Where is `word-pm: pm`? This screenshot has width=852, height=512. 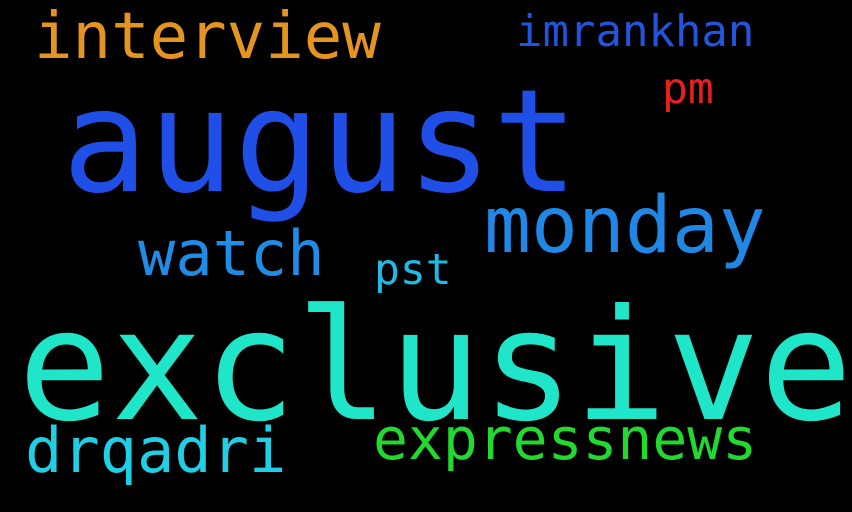
word-pm: pm is located at coordinates (688, 89).